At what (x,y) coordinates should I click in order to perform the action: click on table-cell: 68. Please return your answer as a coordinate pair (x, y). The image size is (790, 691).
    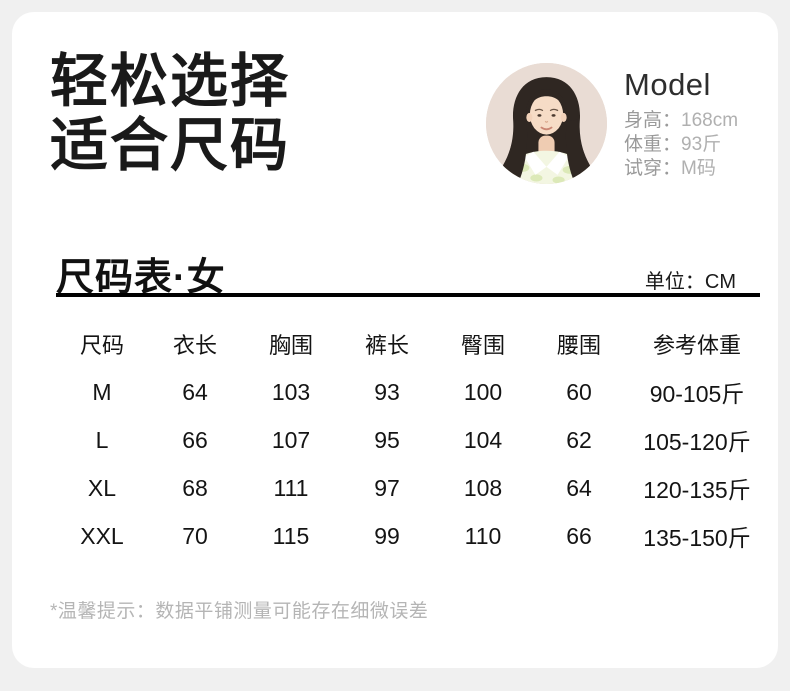
    Looking at the image, I should click on (195, 487).